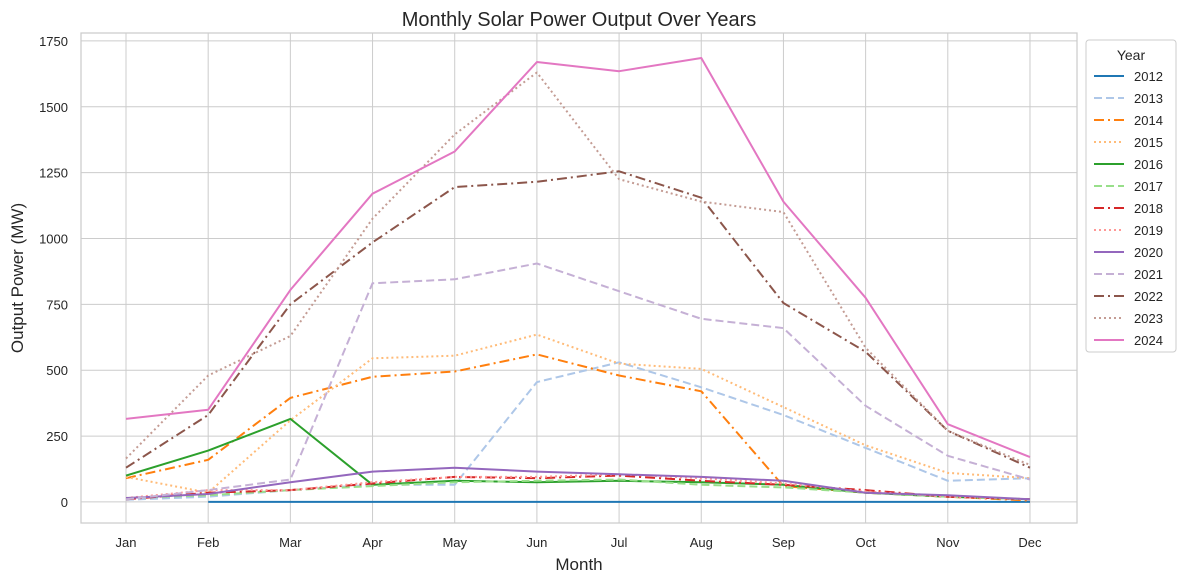 This screenshot has height=584, width=1183. I want to click on legend-label-2018: 2018, so click(1148, 208).